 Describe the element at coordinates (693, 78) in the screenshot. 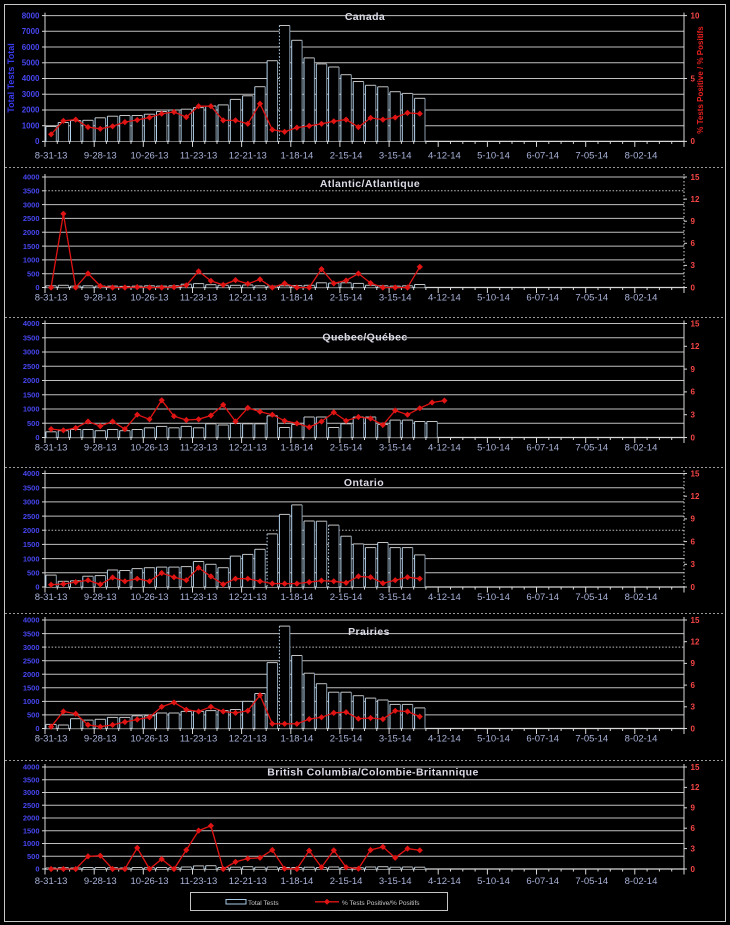

I see `svg-text: 5` at that location.